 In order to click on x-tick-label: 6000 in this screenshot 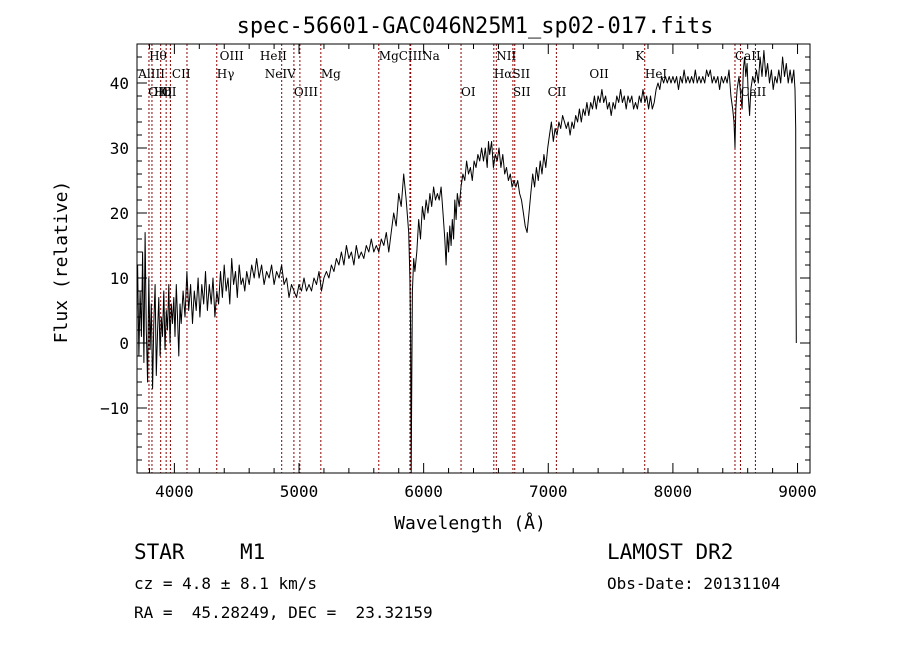, I will do `click(423, 491)`.